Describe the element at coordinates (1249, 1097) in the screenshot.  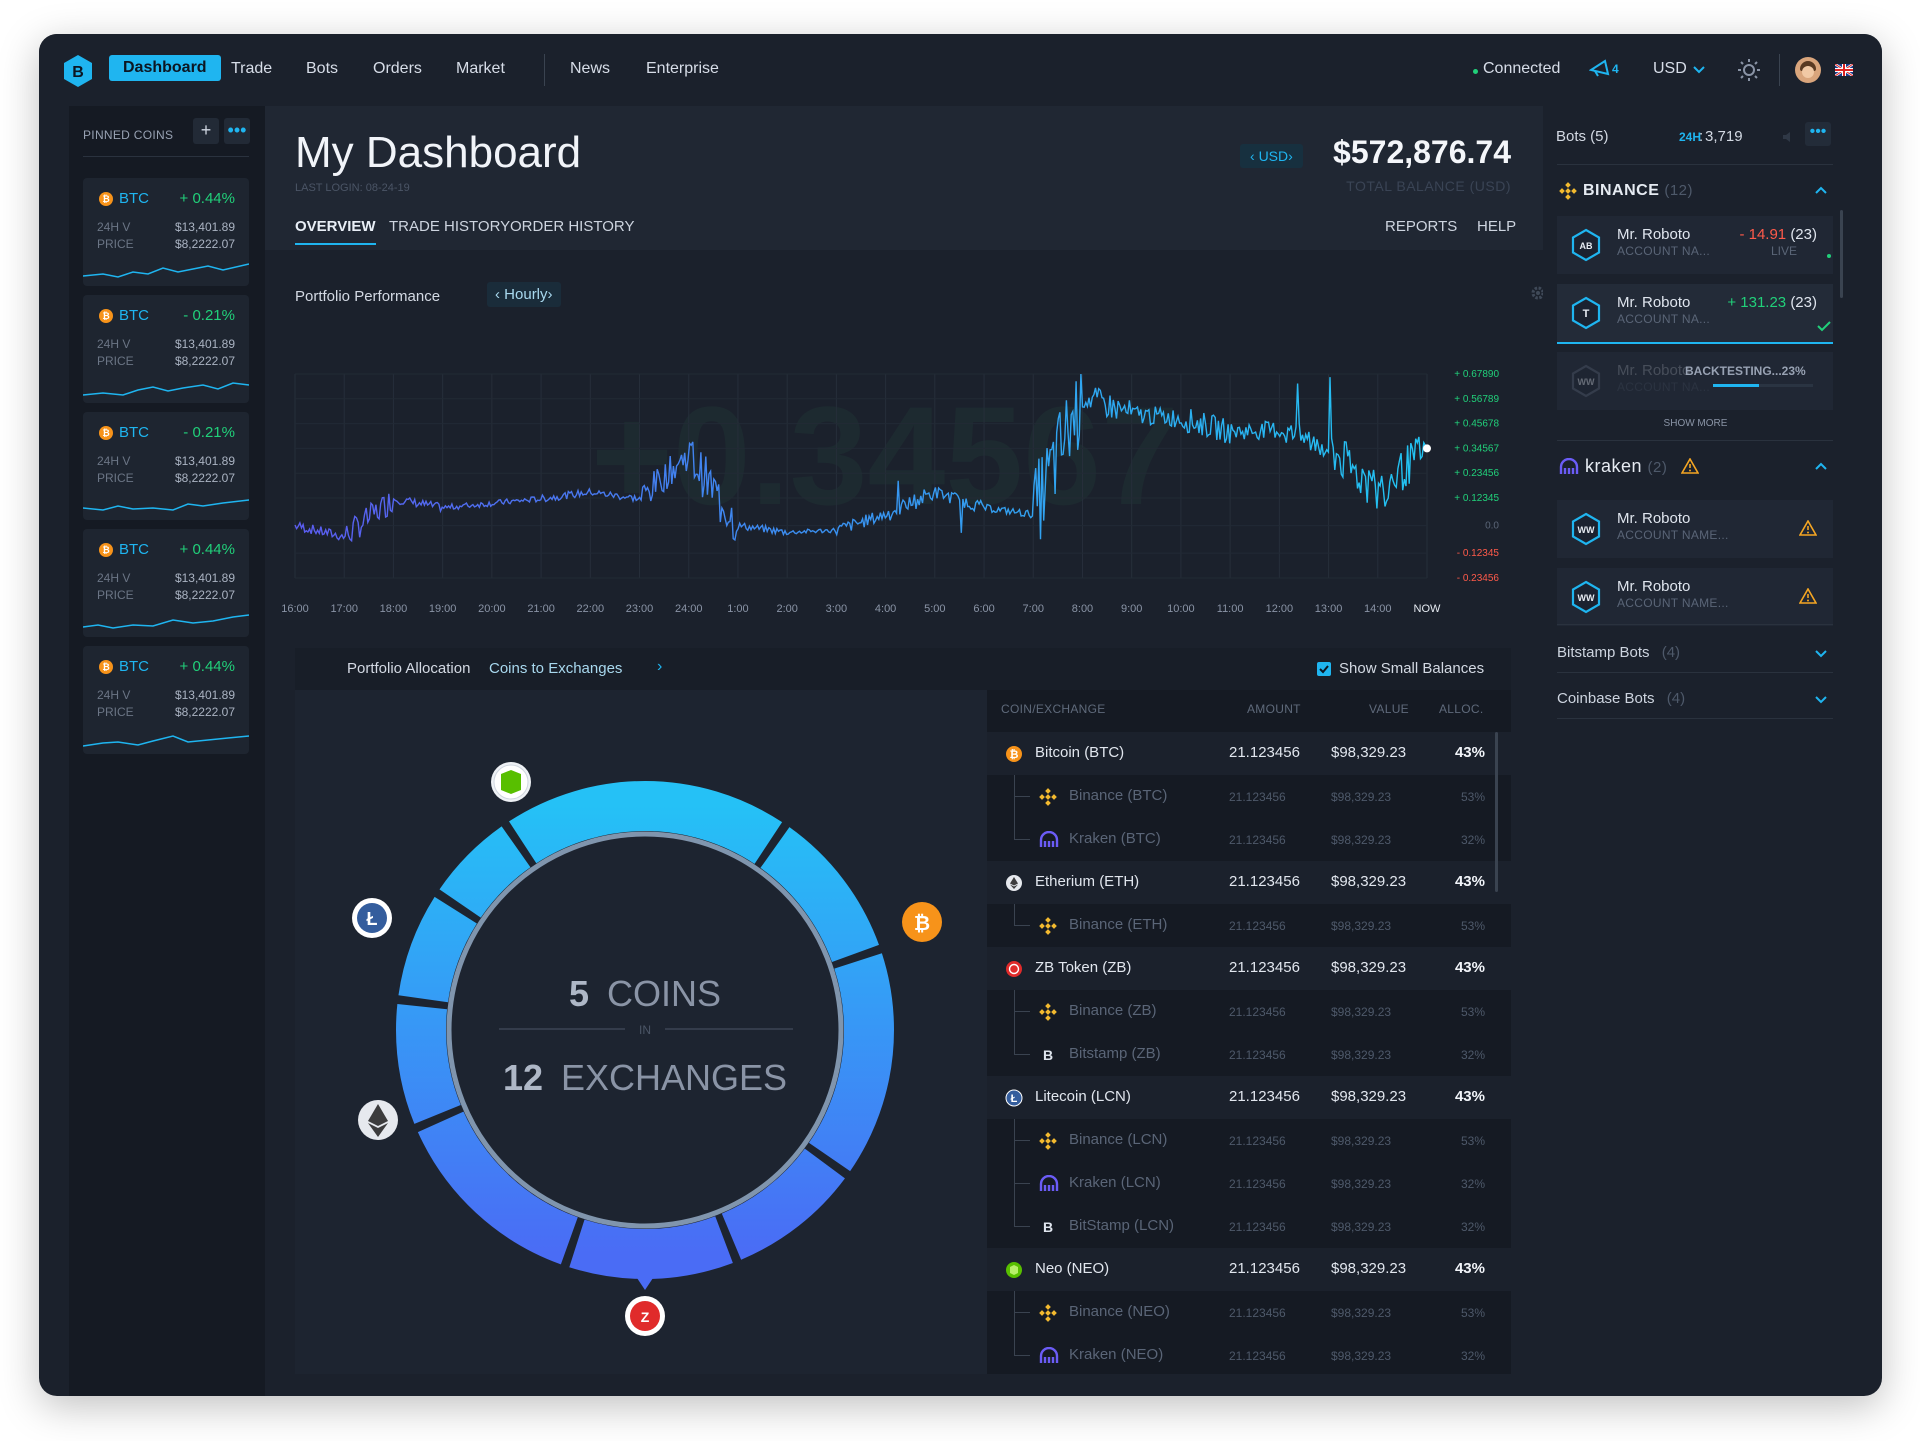
I see `coin-row: Ł Litecoin (LCN) 21.123456 $98,329.23 43%` at that location.